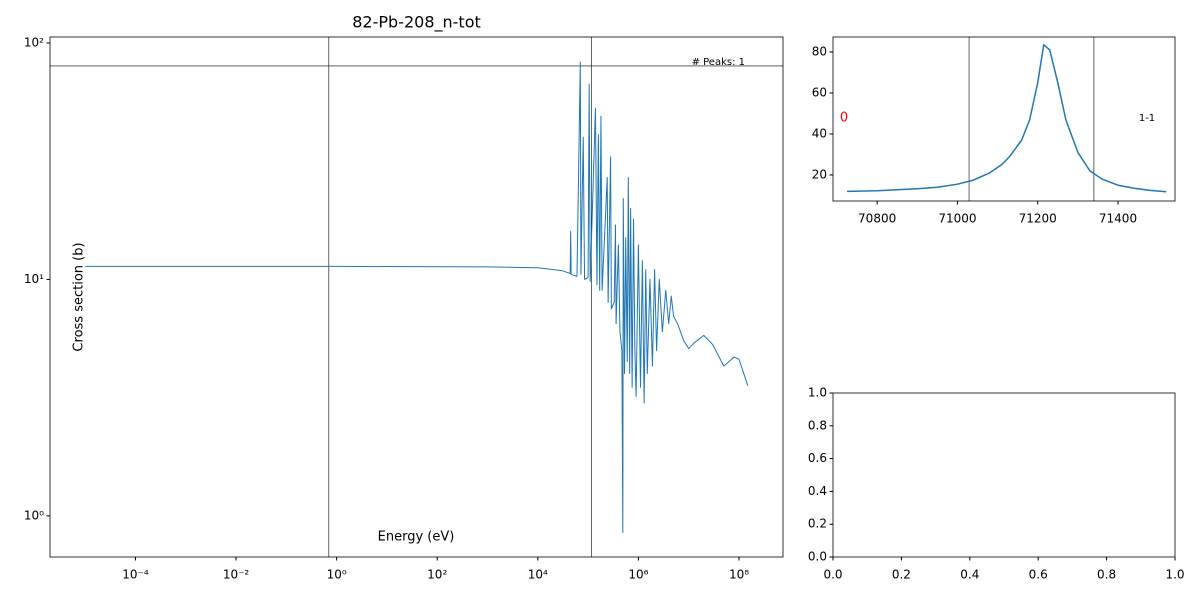  Describe the element at coordinates (538, 575) in the screenshot. I see `x-tick-label: 10⁴` at that location.